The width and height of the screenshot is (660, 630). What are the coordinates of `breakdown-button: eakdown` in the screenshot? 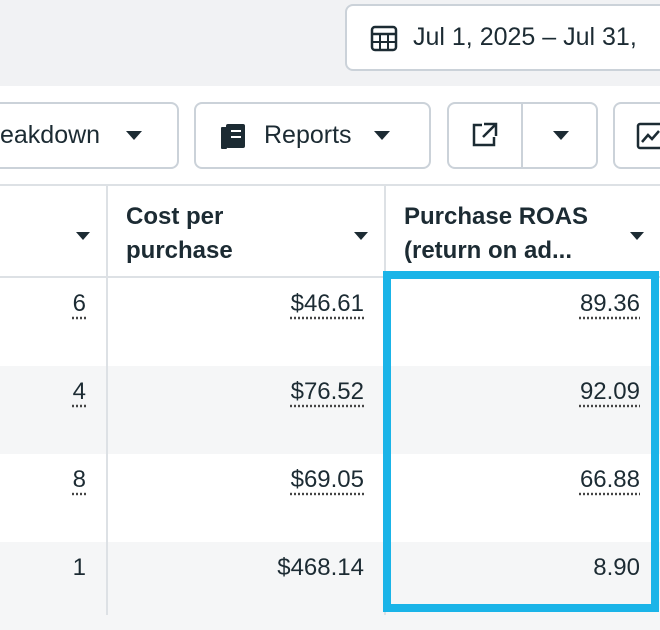 It's located at (89, 135).